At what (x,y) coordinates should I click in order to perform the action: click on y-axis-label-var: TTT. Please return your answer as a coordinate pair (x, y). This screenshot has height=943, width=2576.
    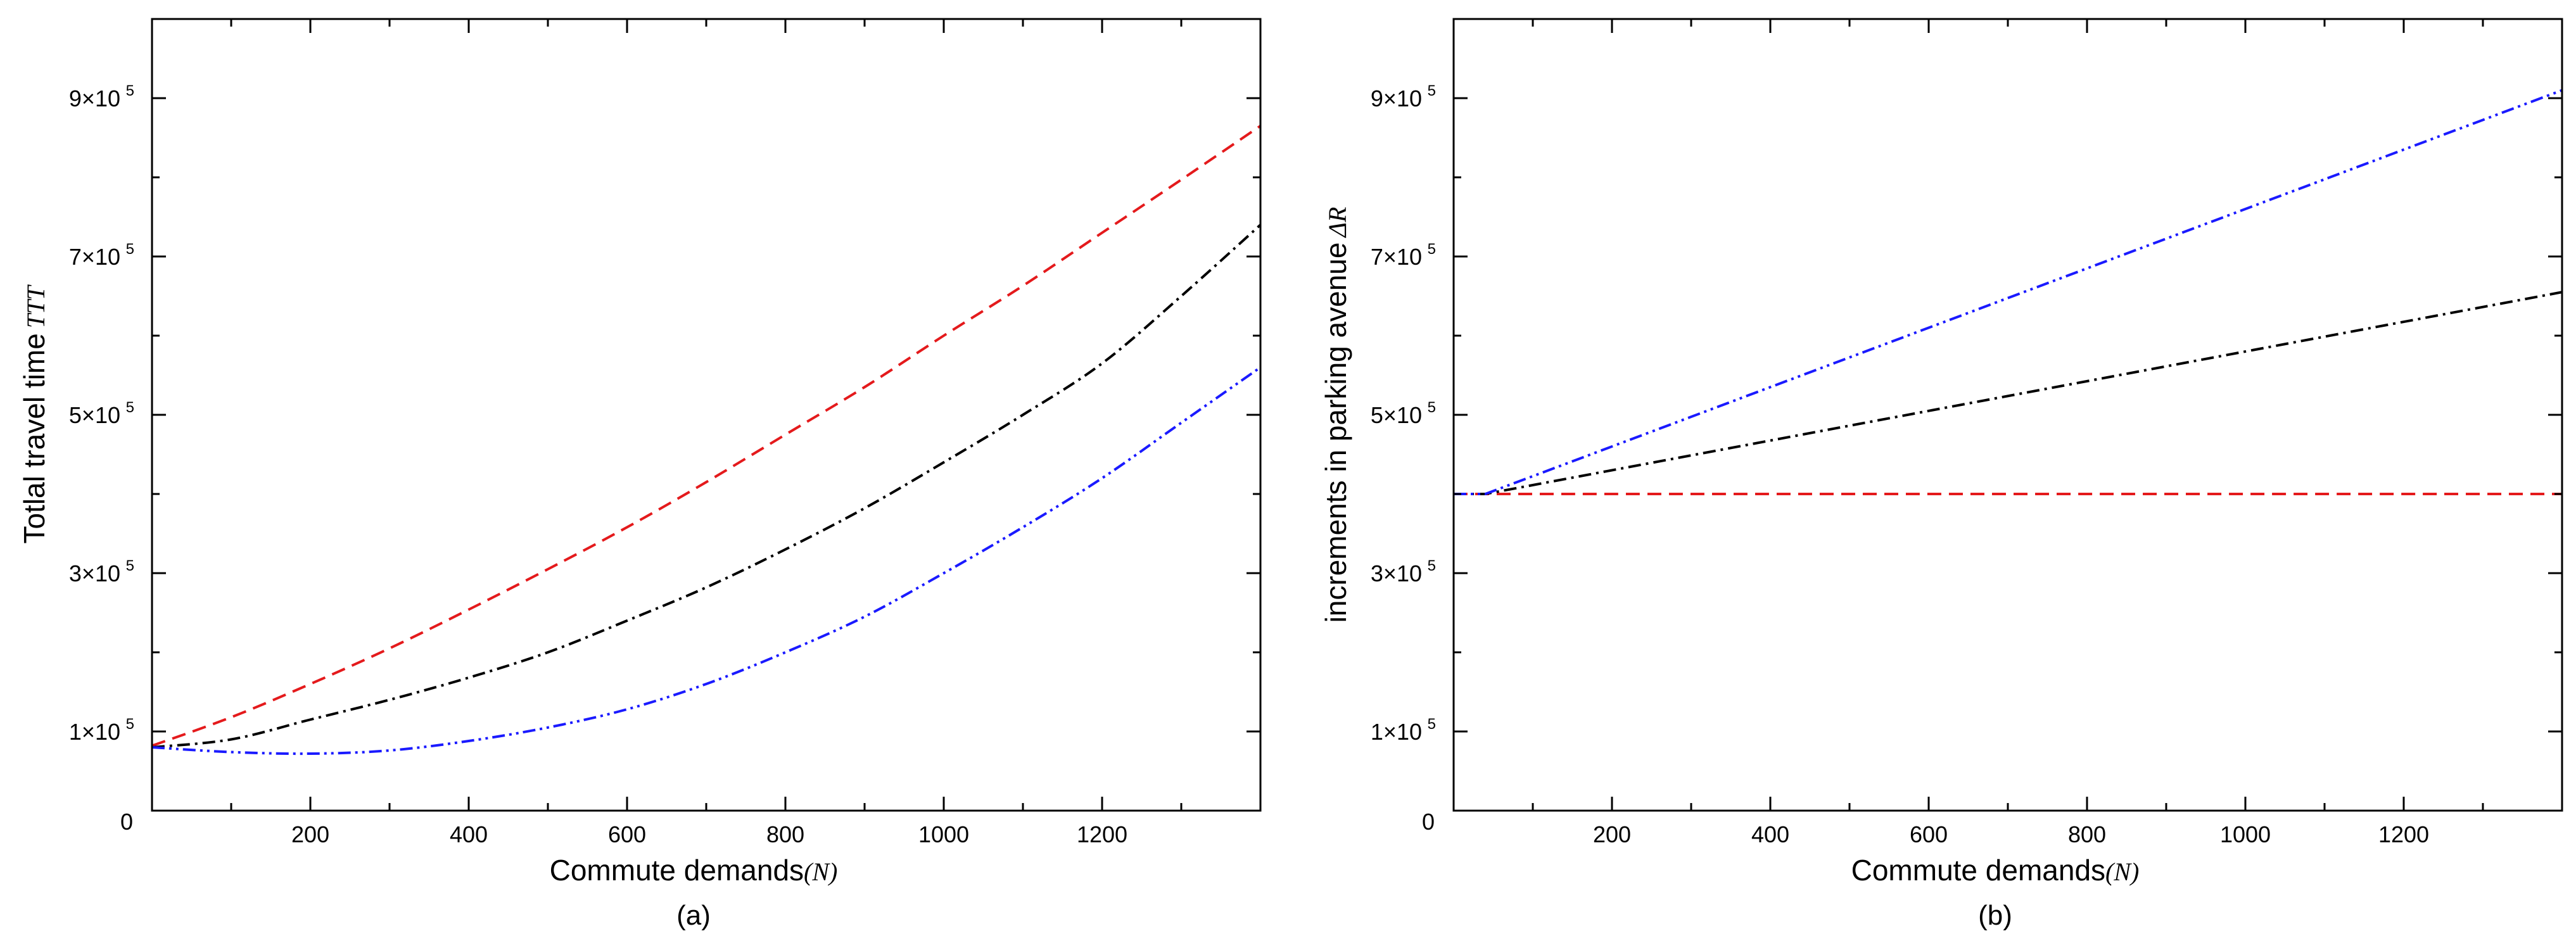
    Looking at the image, I should click on (36, 306).